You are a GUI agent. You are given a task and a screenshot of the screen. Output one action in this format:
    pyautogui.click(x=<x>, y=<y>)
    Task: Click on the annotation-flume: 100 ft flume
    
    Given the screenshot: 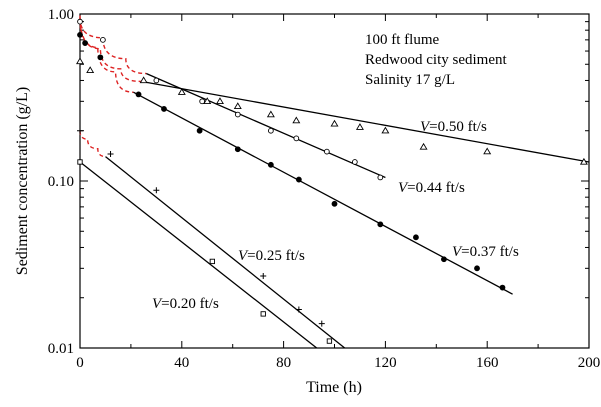 What is the action you would take?
    pyautogui.click(x=402, y=40)
    